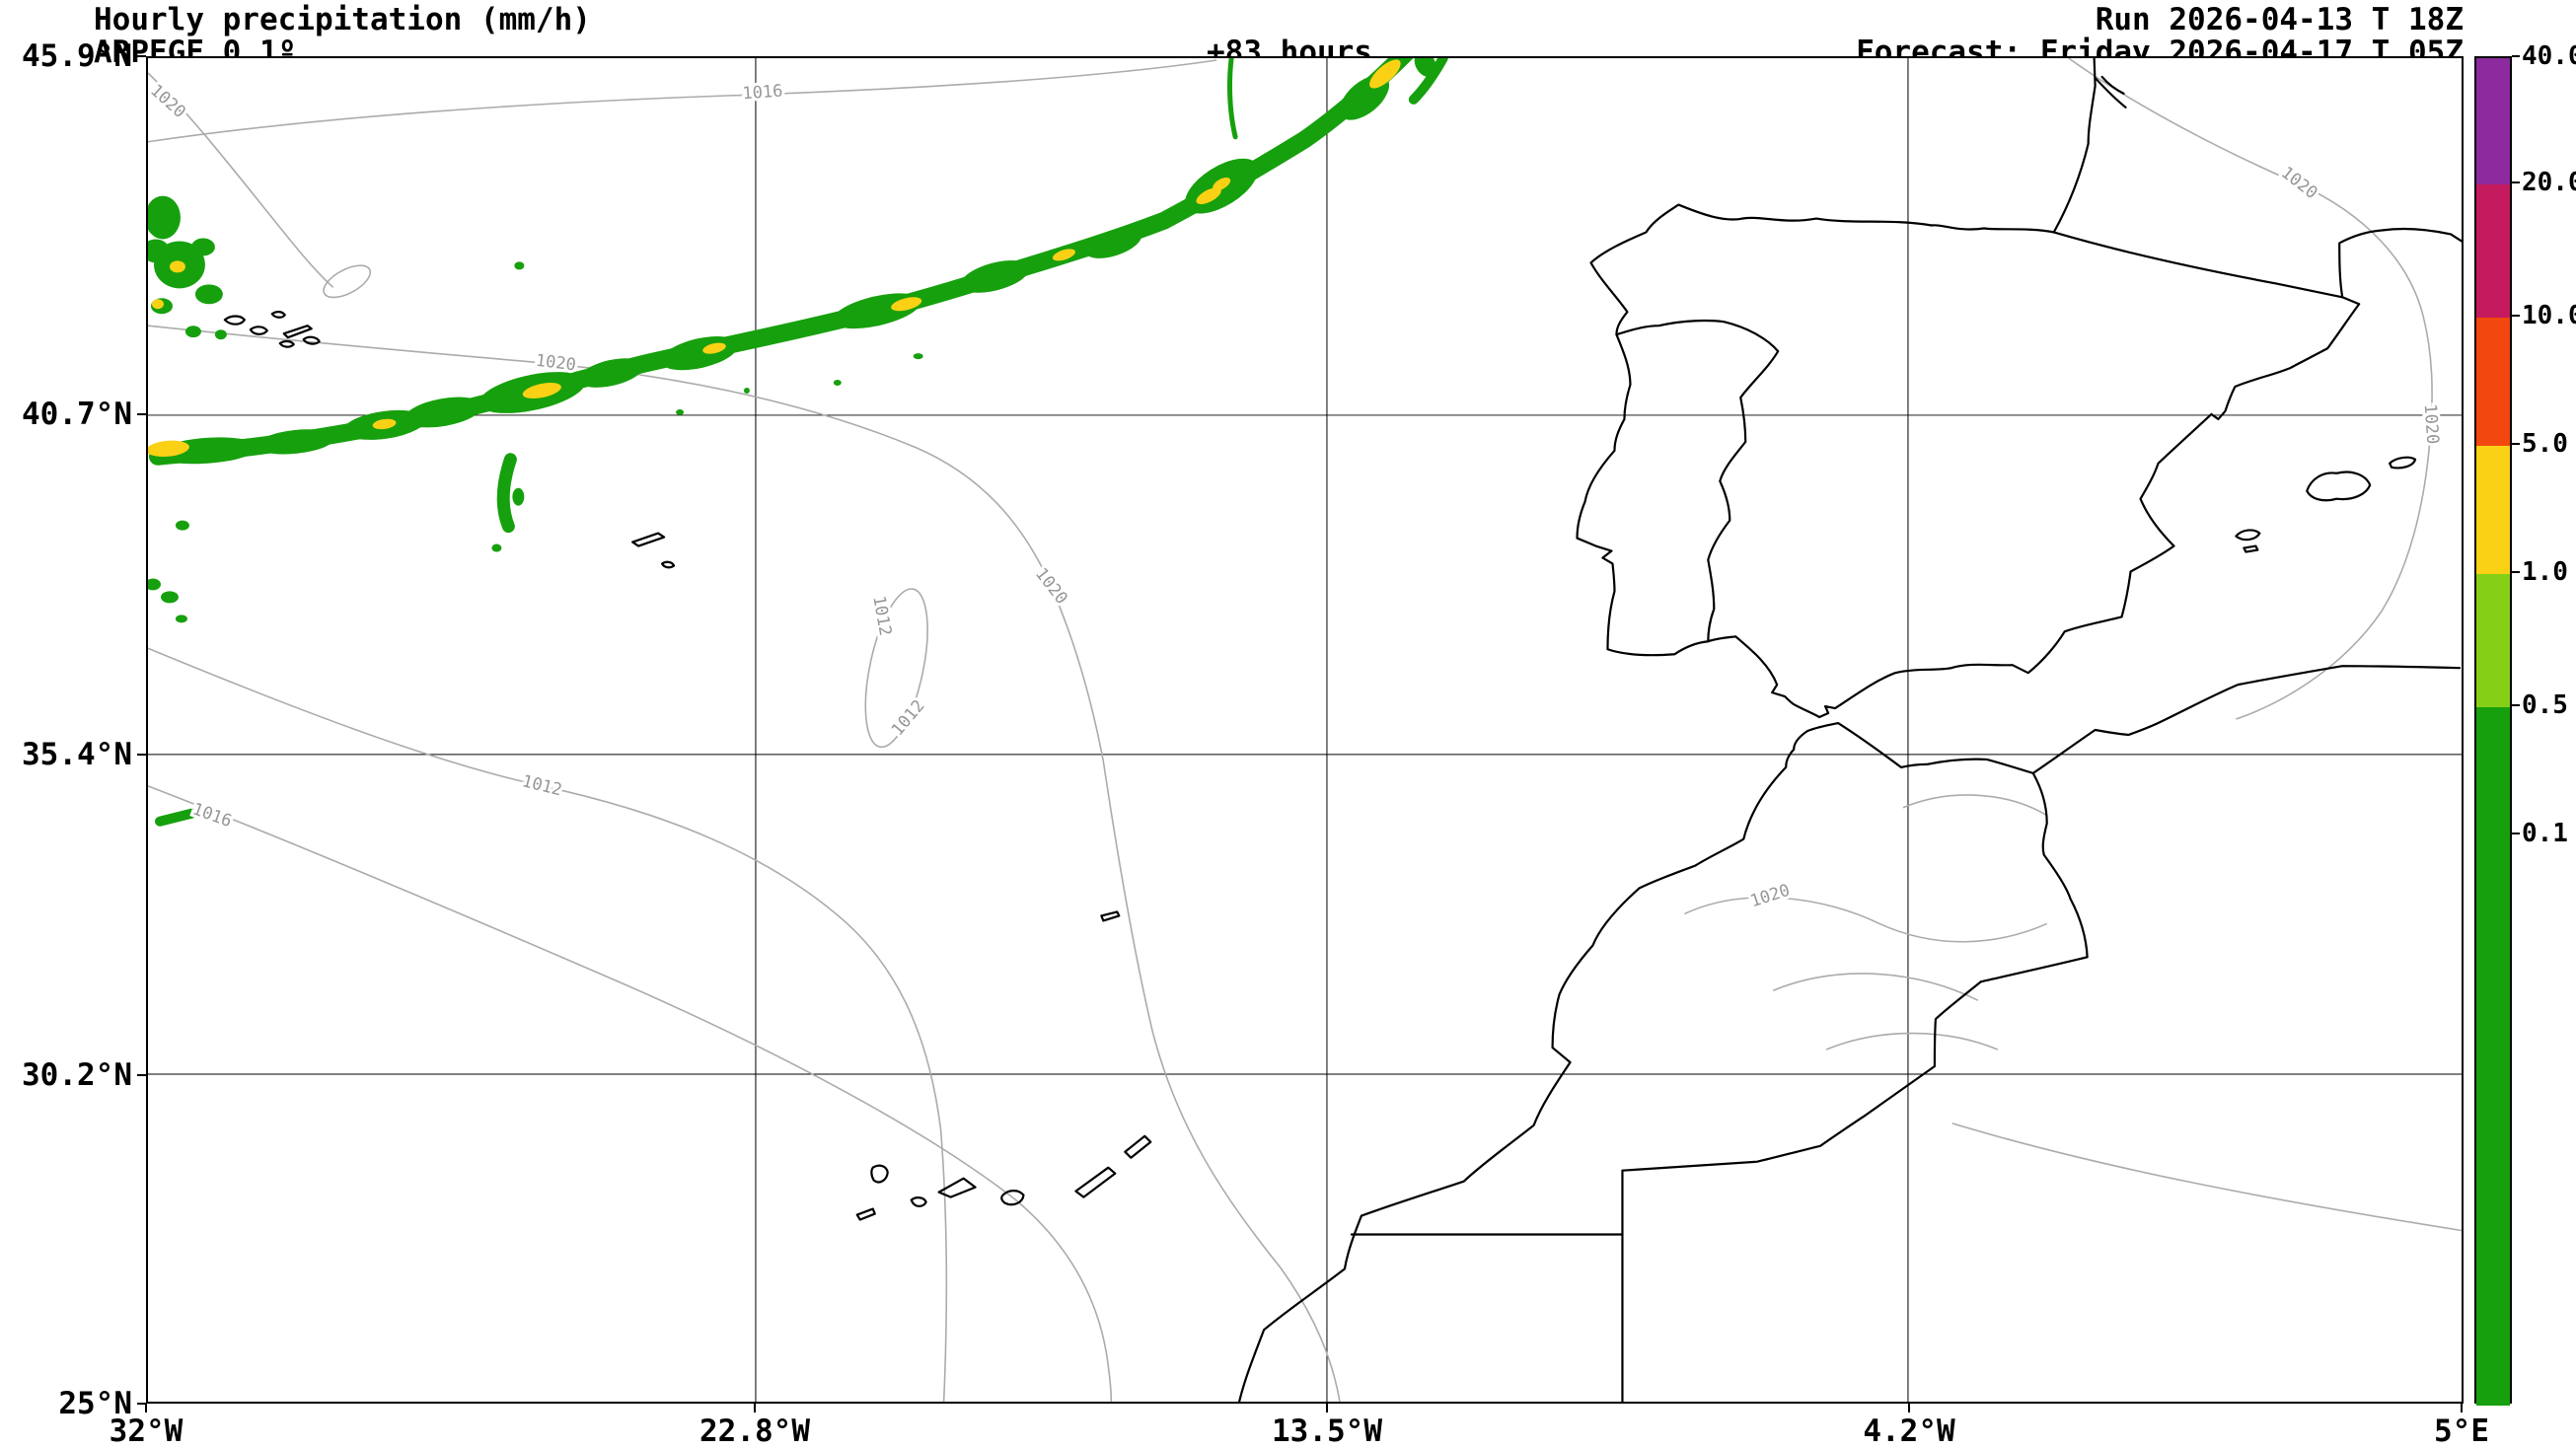 This screenshot has width=2576, height=1449. What do you see at coordinates (2461, 1431) in the screenshot?
I see `x-tick-label: 5°E` at bounding box center [2461, 1431].